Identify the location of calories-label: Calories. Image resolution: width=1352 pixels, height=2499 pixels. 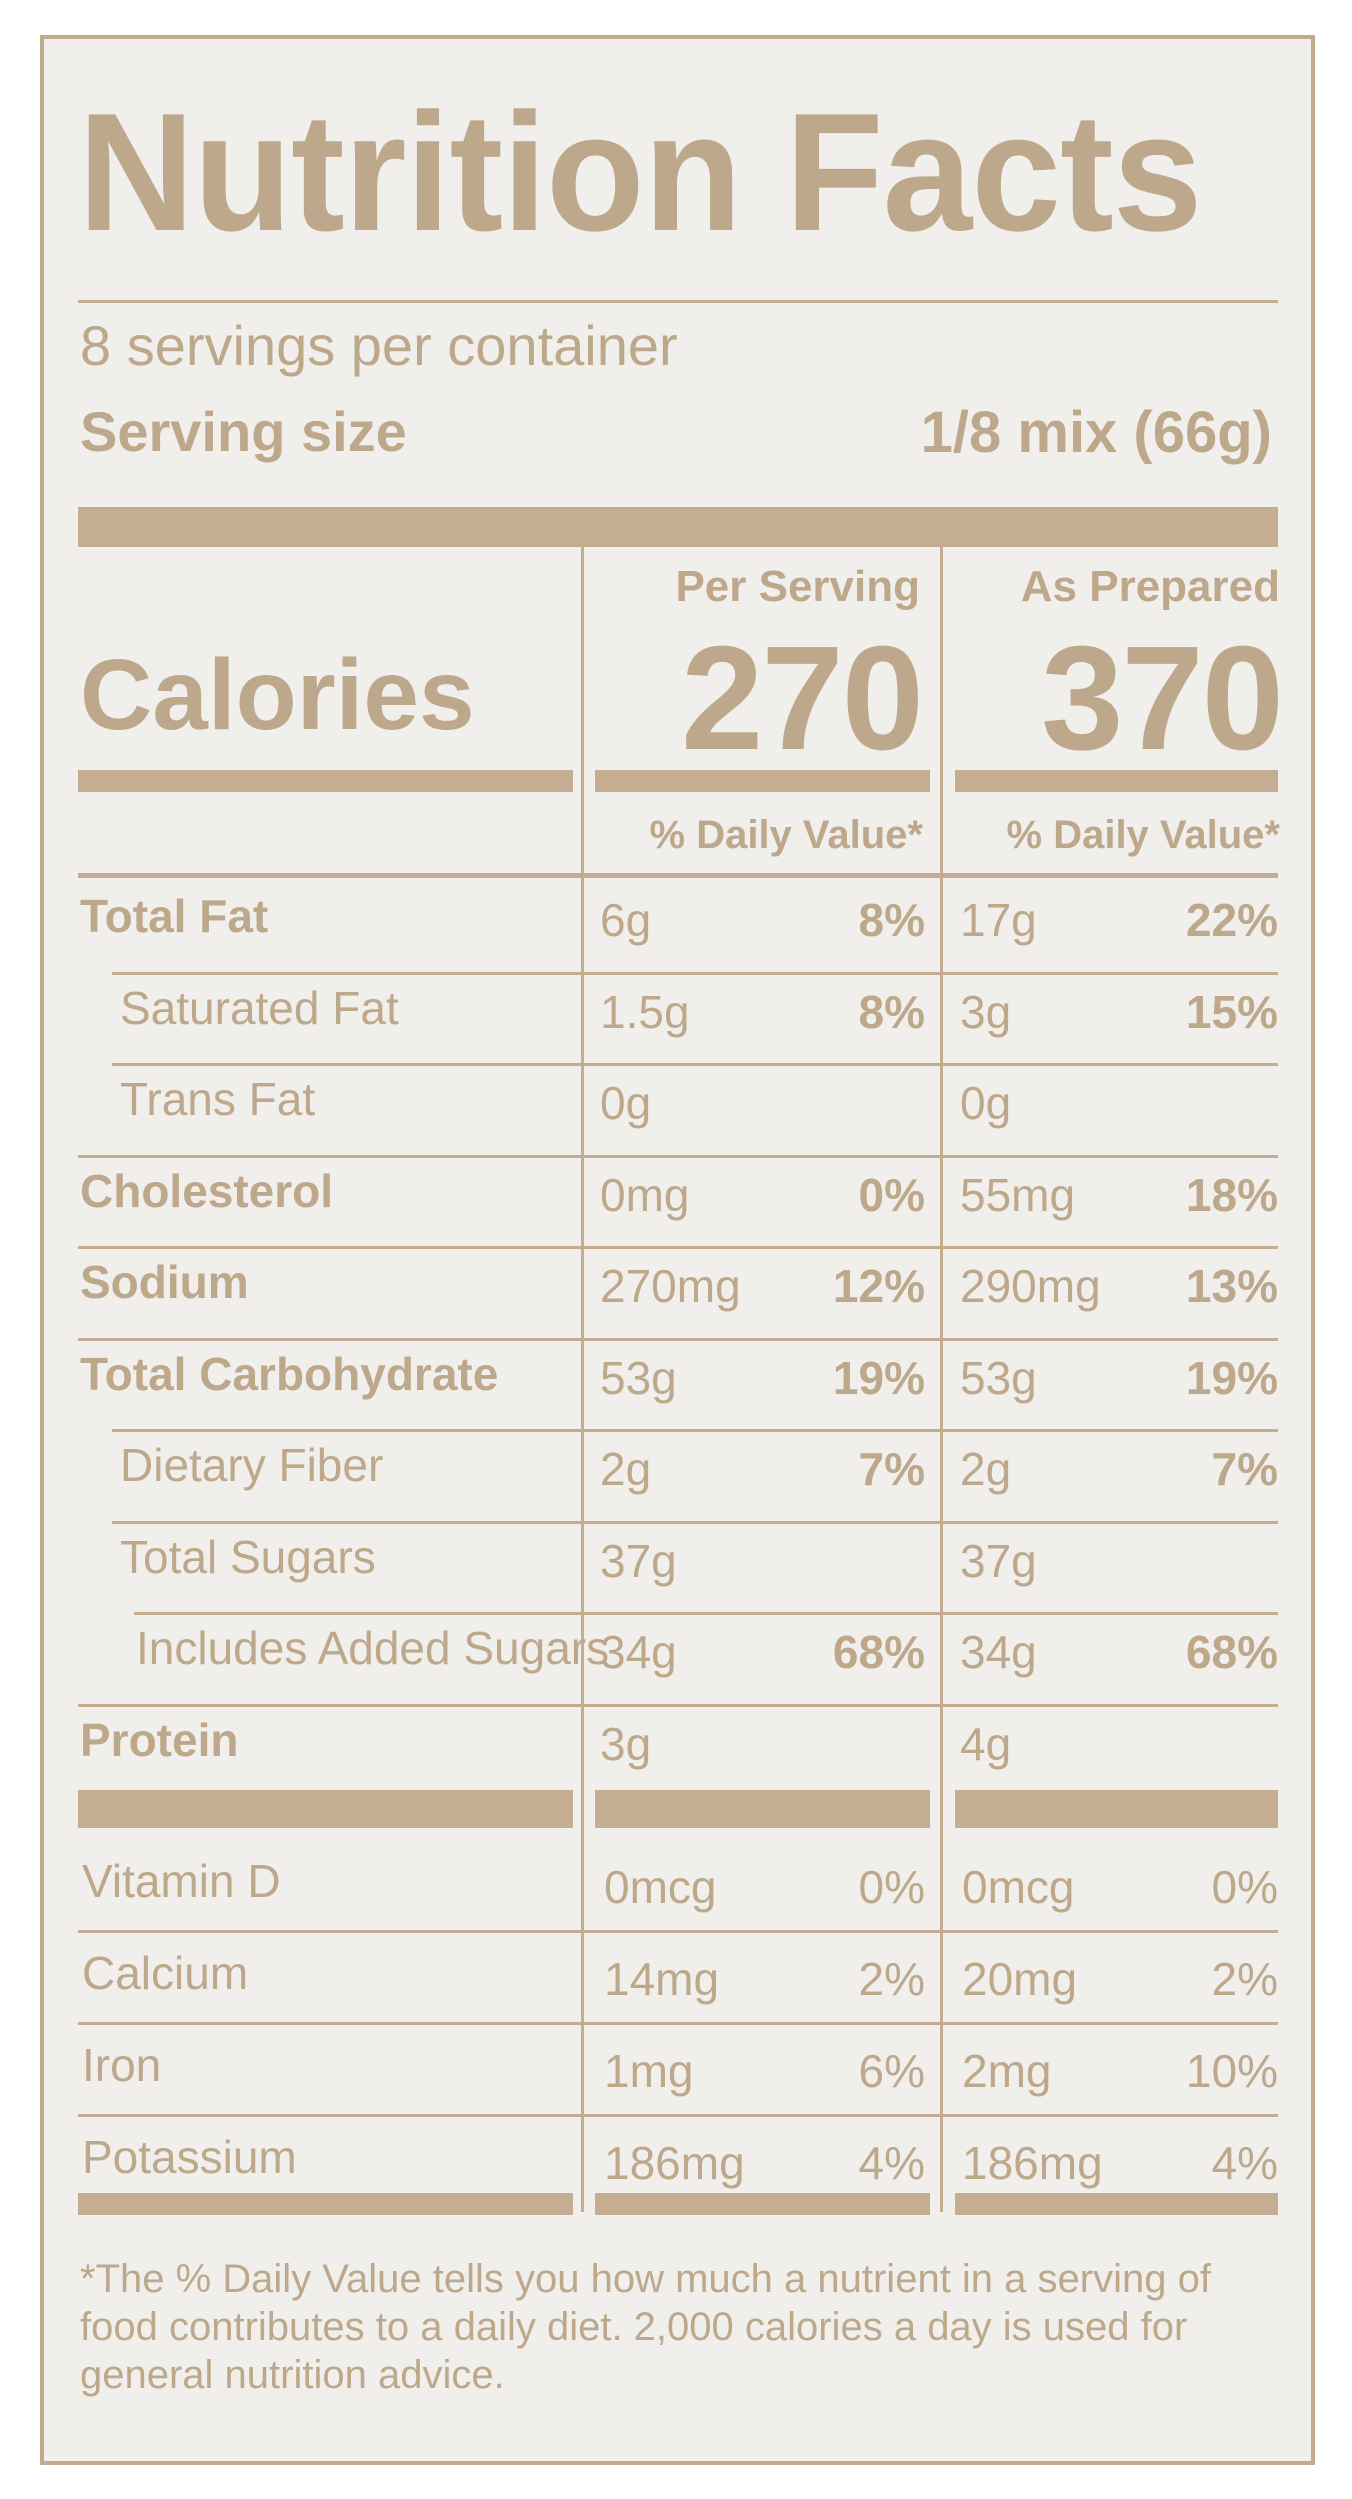
(277, 695).